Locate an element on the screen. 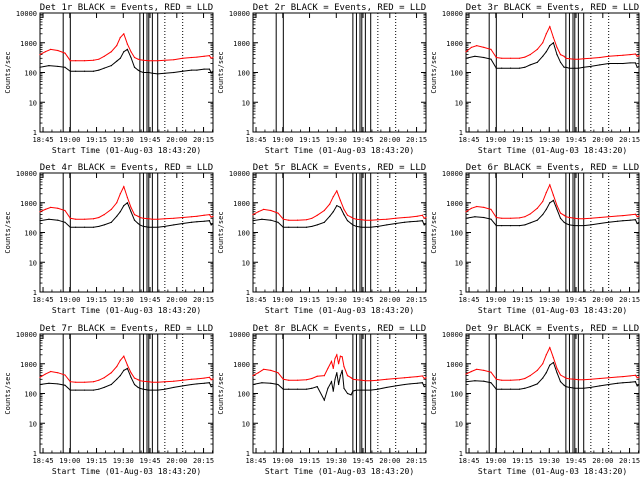 The width and height of the screenshot is (640, 480). panel-title: Det 4r BLACK = Events, RED = LLD is located at coordinates (126, 168).